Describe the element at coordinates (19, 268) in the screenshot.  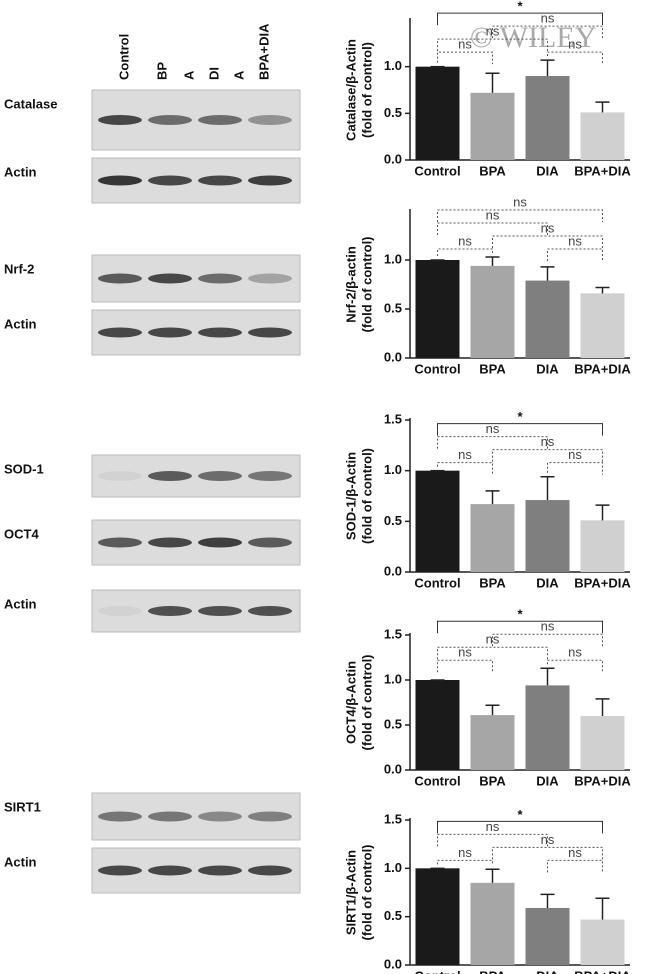
I see `blot-label: Nrf-2` at that location.